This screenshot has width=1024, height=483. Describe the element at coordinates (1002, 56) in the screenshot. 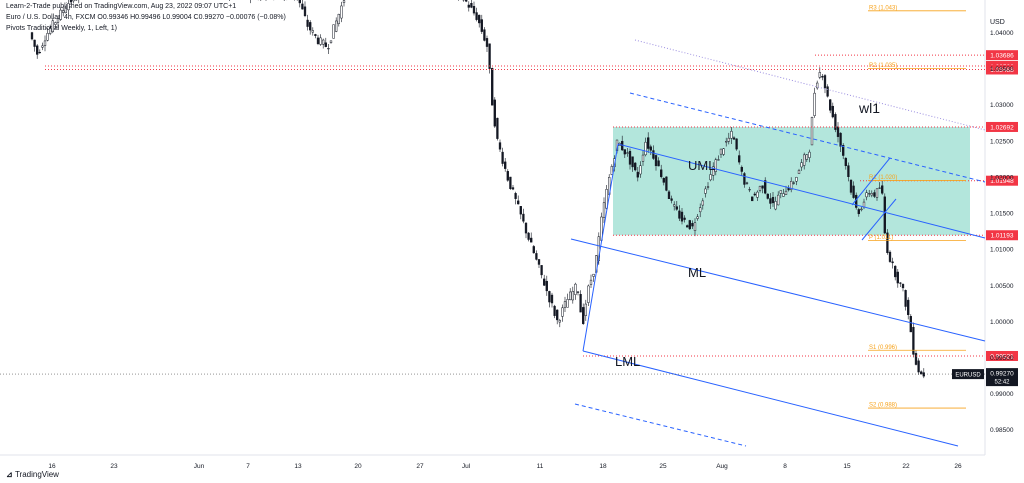

I see `level-price-label: 1.03686` at that location.